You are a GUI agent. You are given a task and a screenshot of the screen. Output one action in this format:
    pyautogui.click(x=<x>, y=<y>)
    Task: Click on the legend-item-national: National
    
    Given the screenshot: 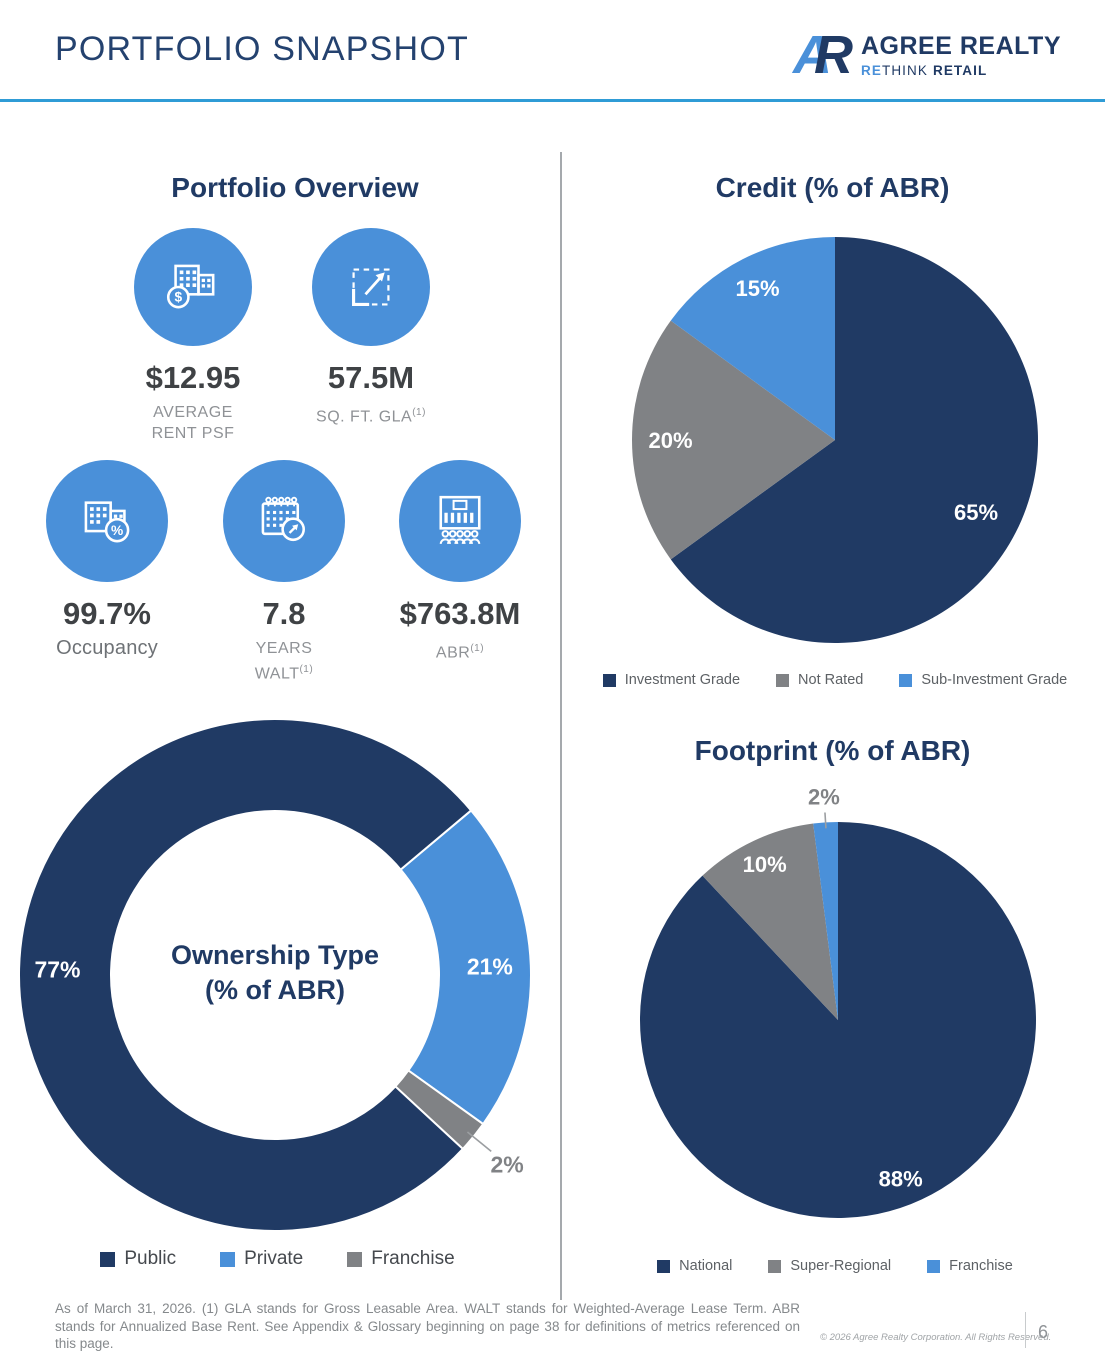 What is the action you would take?
    pyautogui.click(x=694, y=1266)
    